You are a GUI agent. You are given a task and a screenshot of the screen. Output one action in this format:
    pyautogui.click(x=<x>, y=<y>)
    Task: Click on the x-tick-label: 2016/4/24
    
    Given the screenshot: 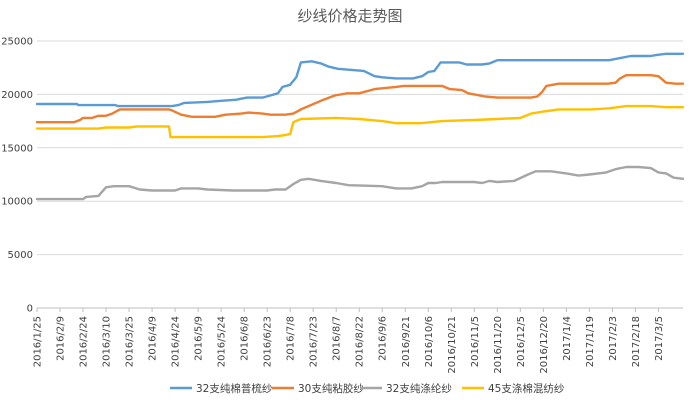 What is the action you would take?
    pyautogui.click(x=176, y=341)
    